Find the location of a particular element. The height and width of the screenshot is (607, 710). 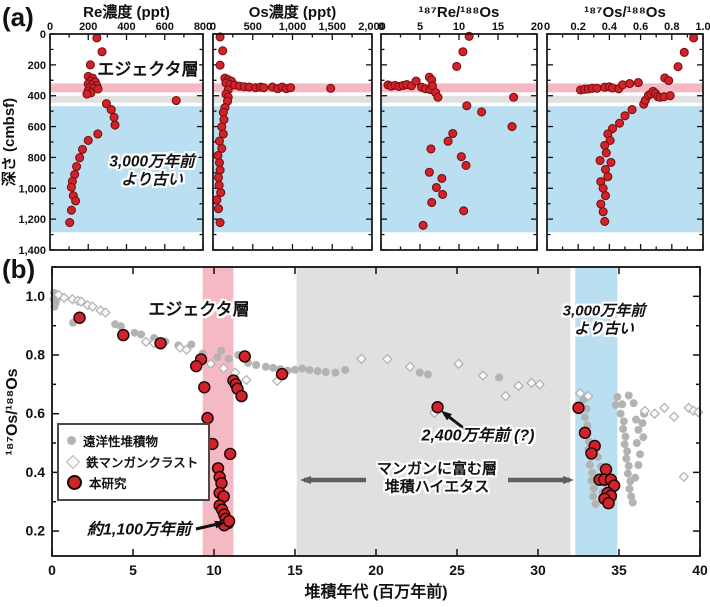

svg-text: 0.8 is located at coordinates (36, 355).